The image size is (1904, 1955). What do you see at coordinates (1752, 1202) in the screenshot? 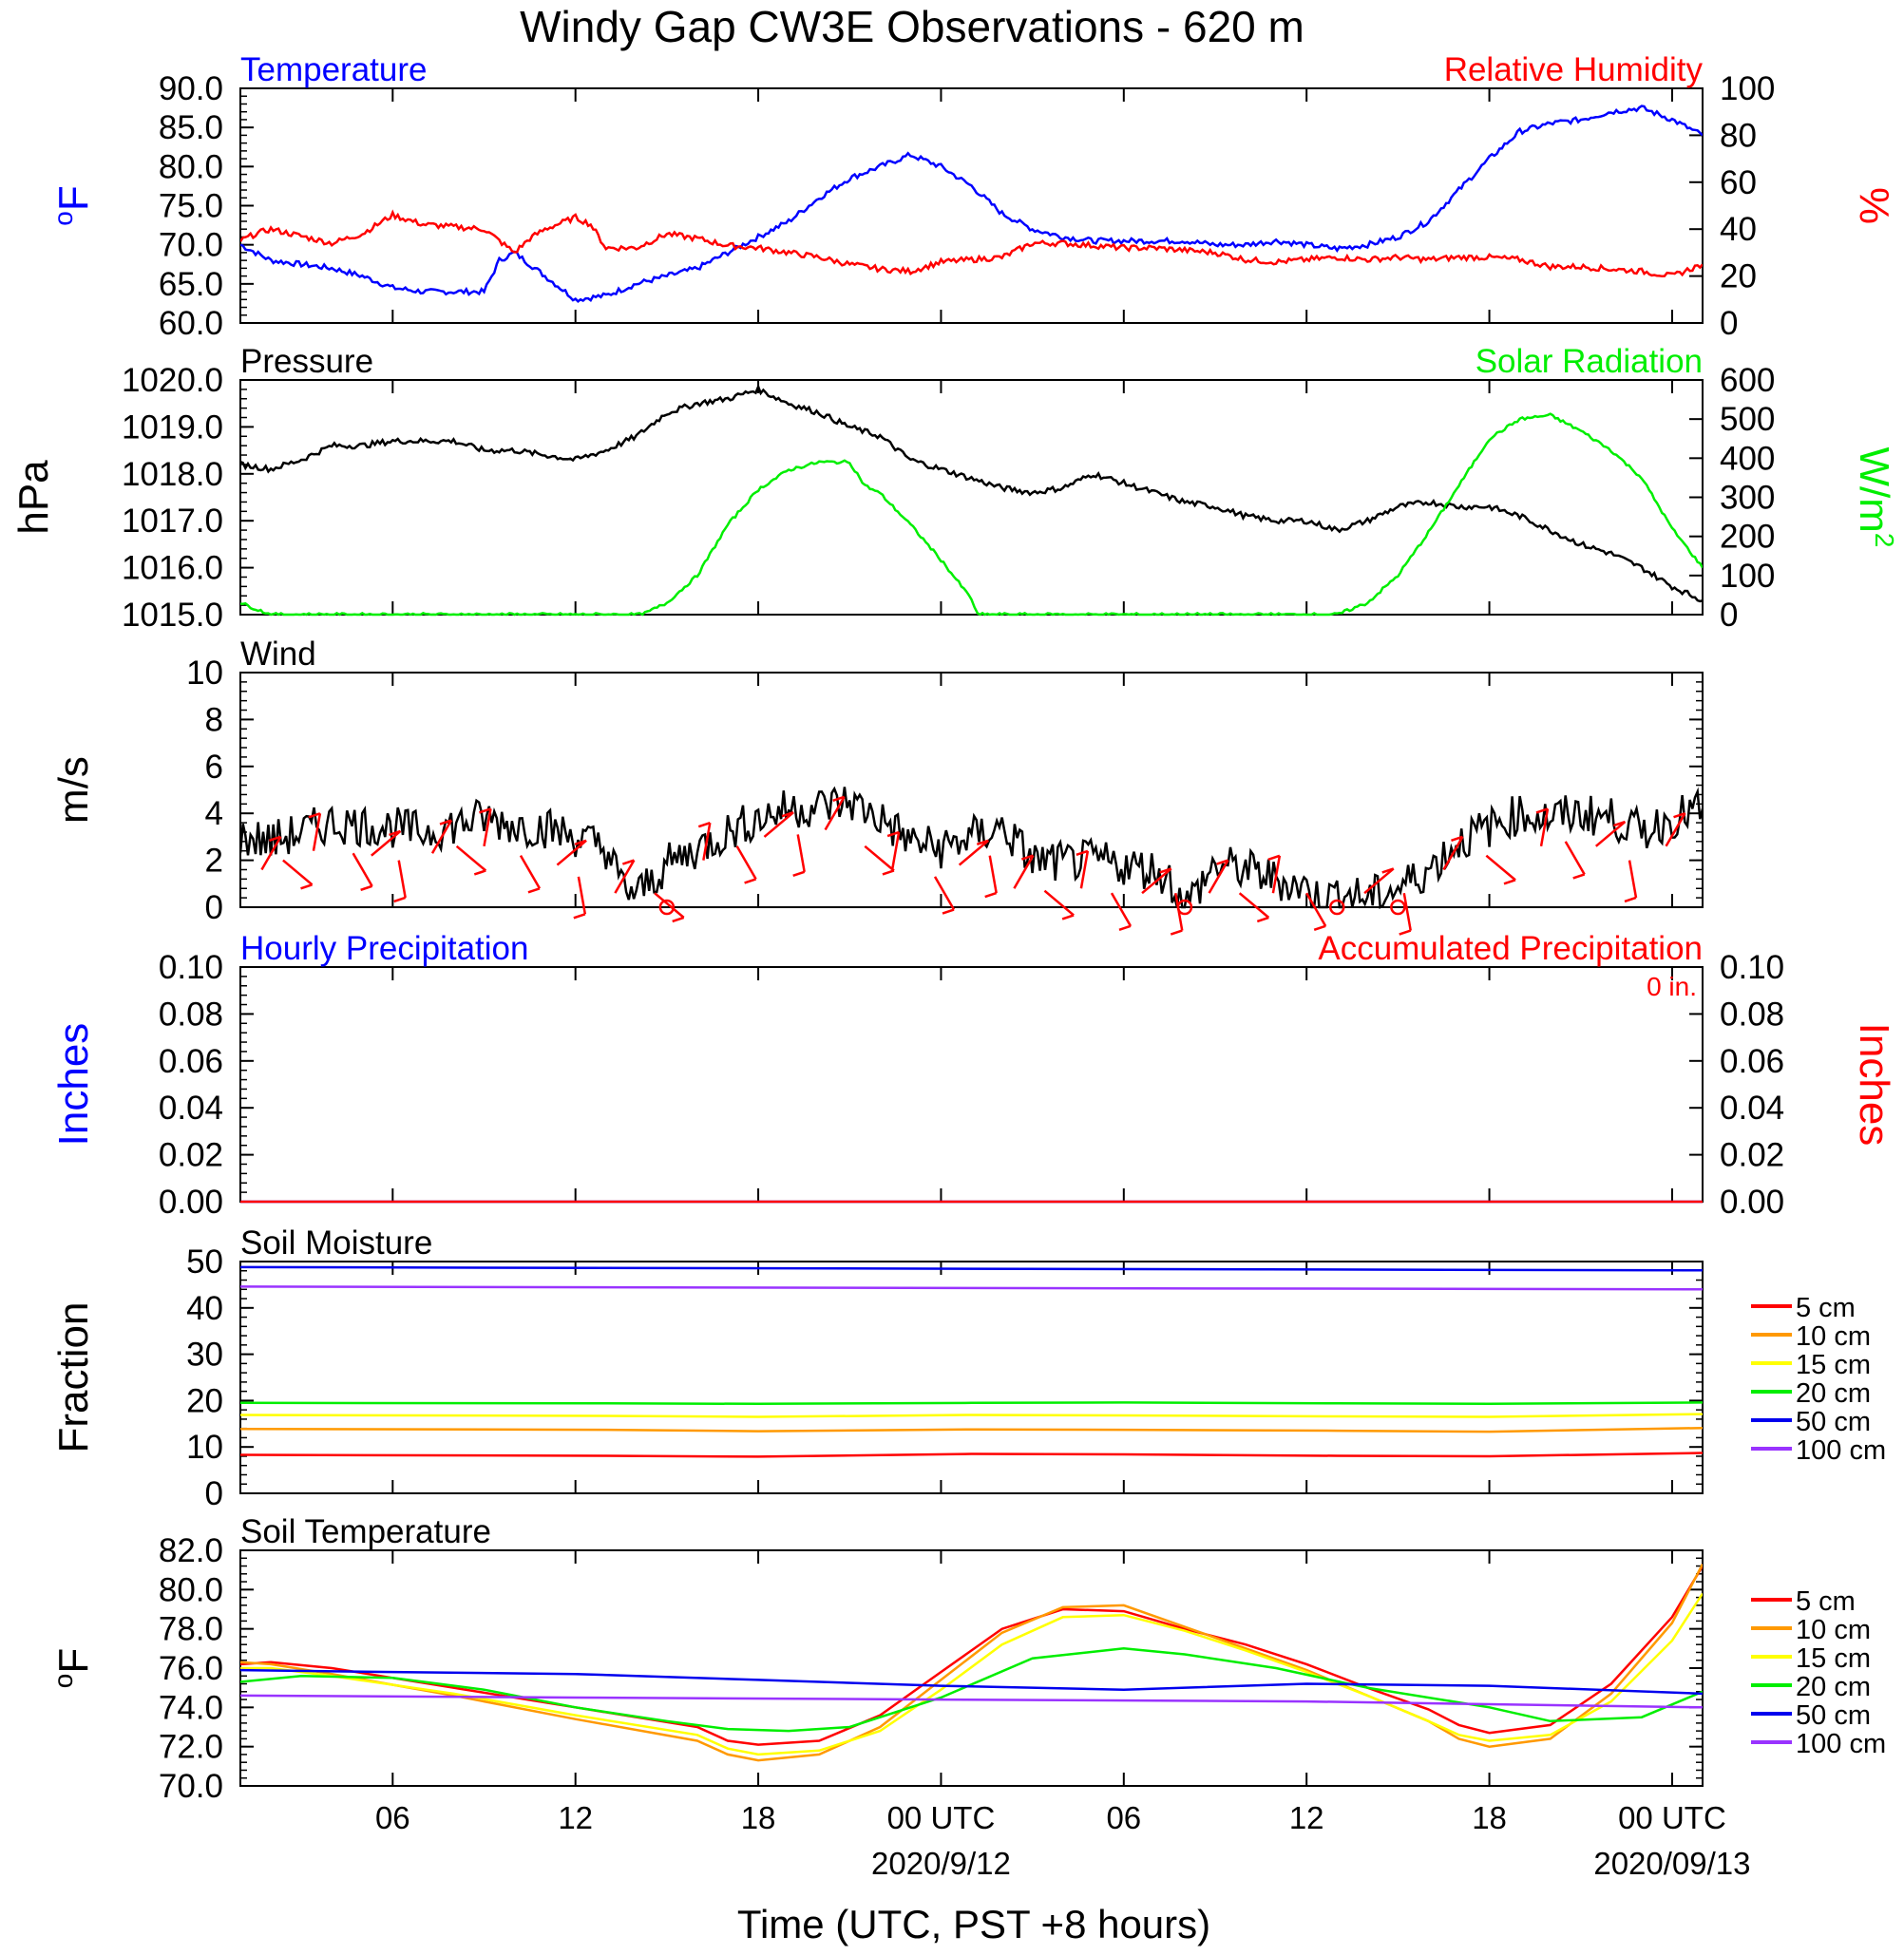
I see `y-tick-label-right: 0.00` at bounding box center [1752, 1202].